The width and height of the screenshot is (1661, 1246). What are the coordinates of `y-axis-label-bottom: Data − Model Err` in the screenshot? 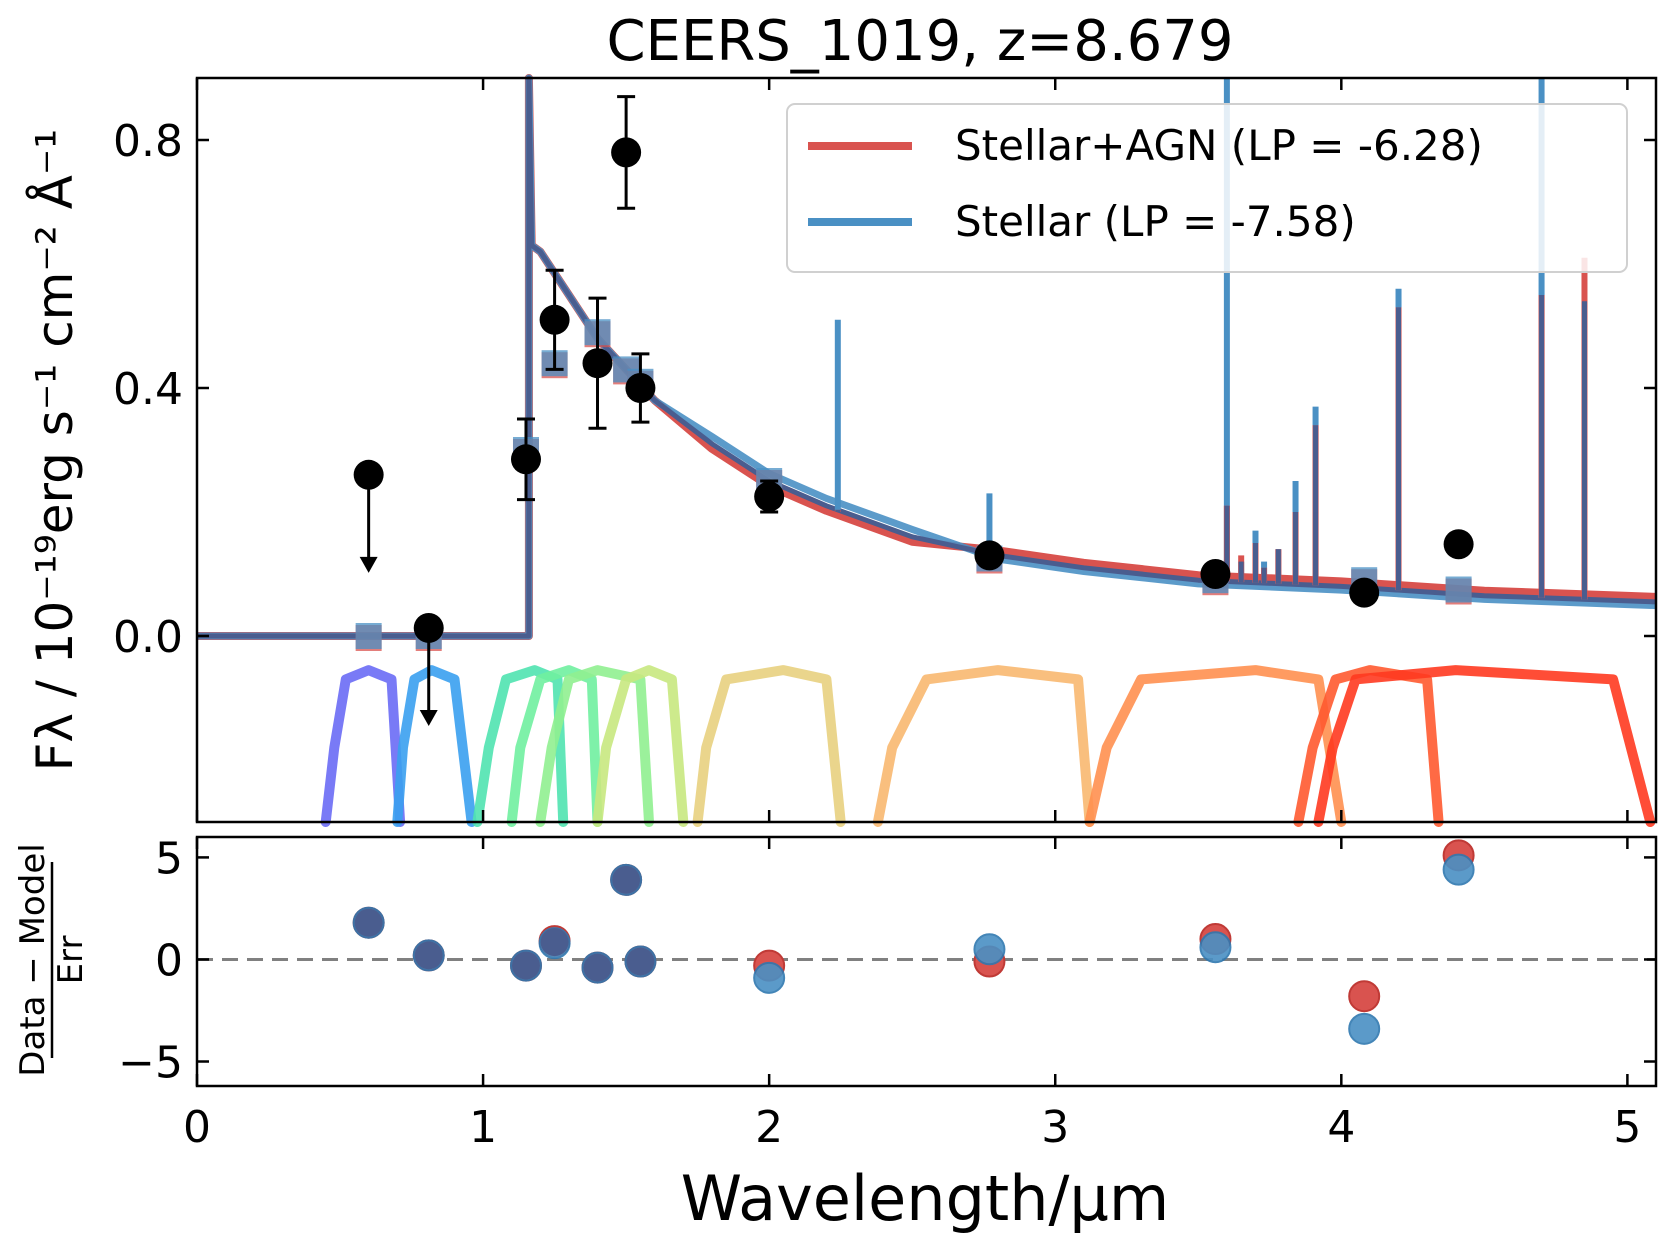 It's located at (52, 959).